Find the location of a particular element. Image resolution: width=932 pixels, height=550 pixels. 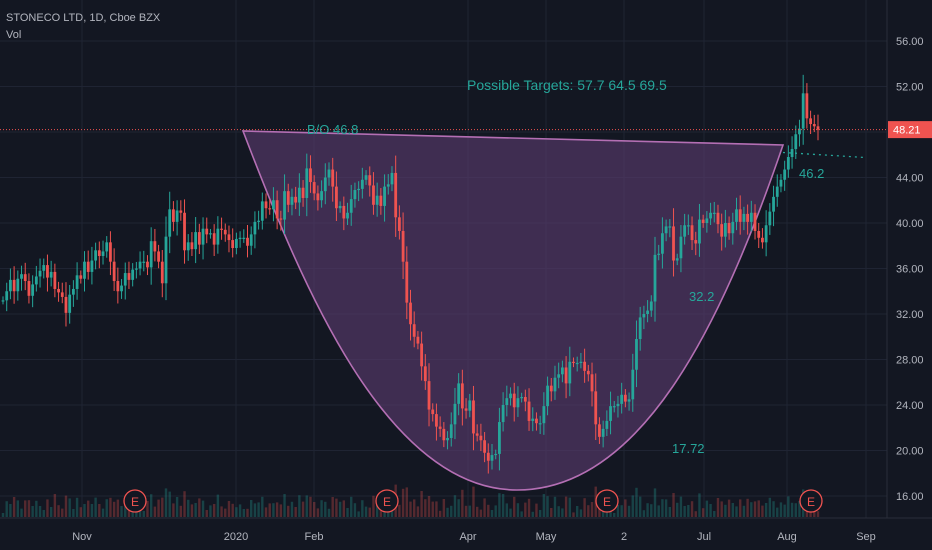

time-scale-panel is located at coordinates (466, 534).